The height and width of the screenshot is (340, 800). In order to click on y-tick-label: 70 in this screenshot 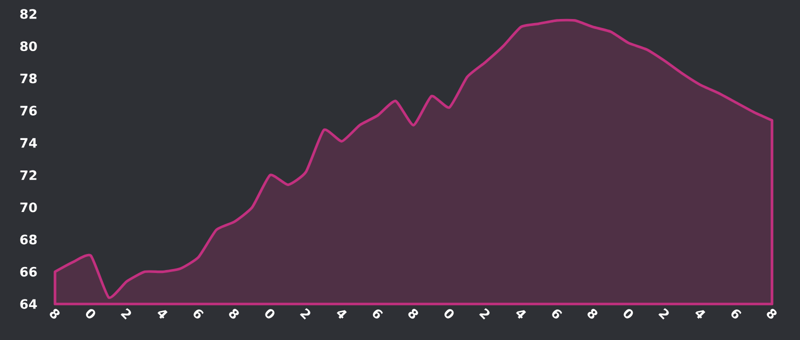, I will do `click(28, 207)`.